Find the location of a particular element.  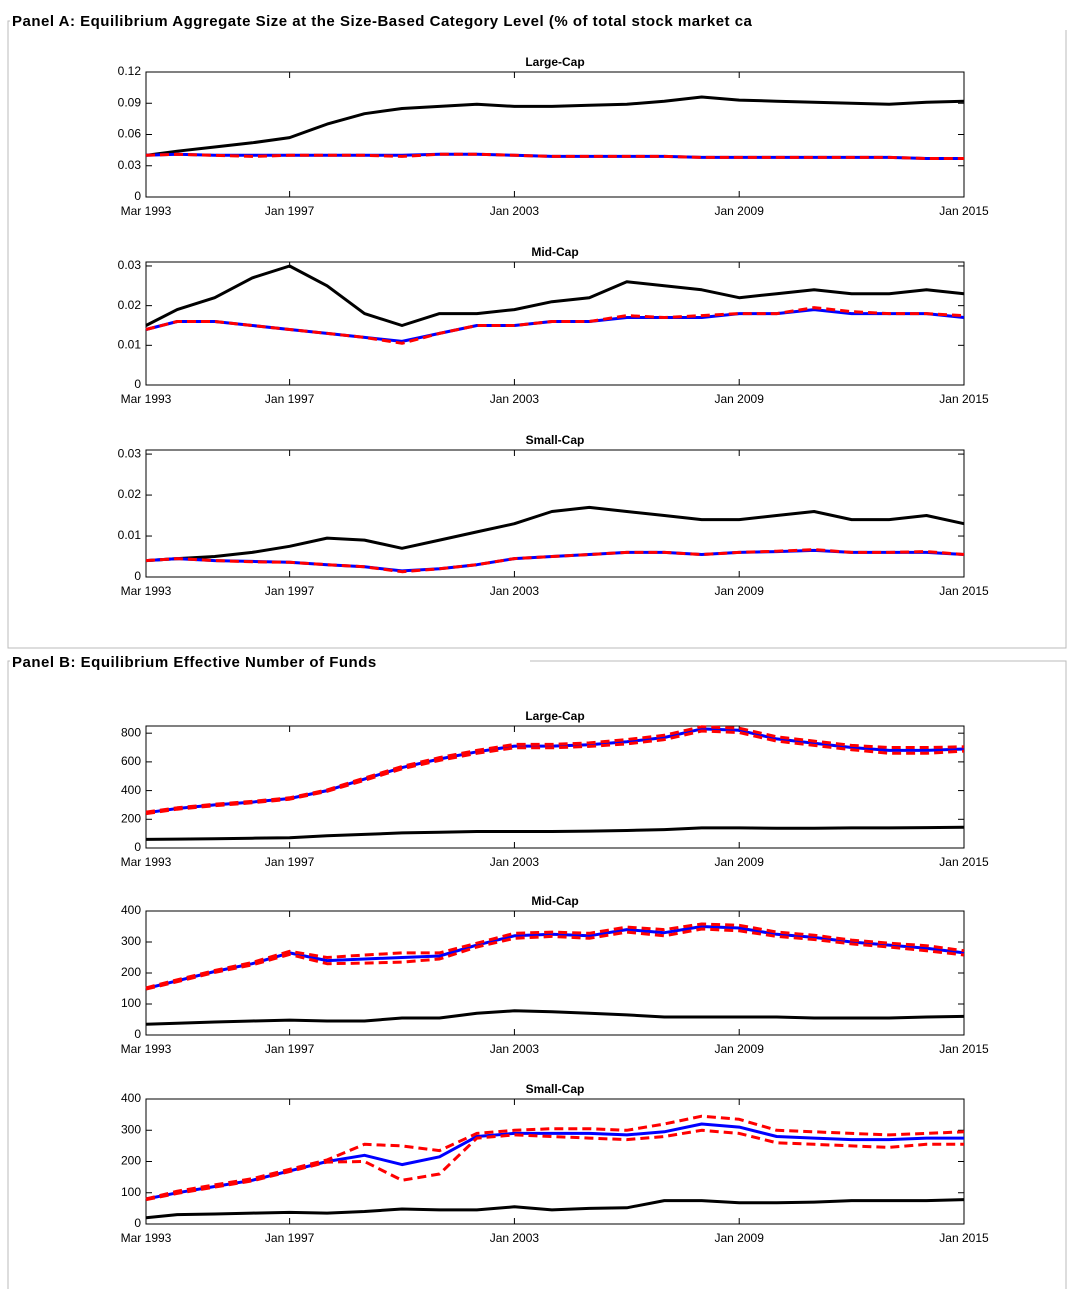

y-tick-label: 0.09 is located at coordinates (130, 102).